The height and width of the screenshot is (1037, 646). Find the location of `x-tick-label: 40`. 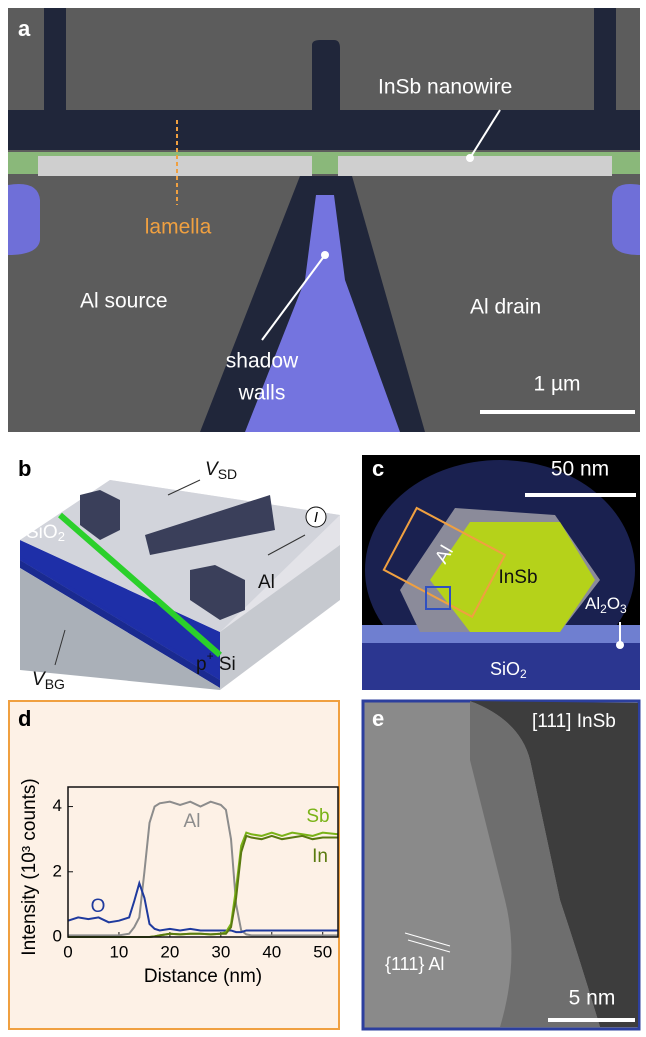

x-tick-label: 40 is located at coordinates (271, 951).